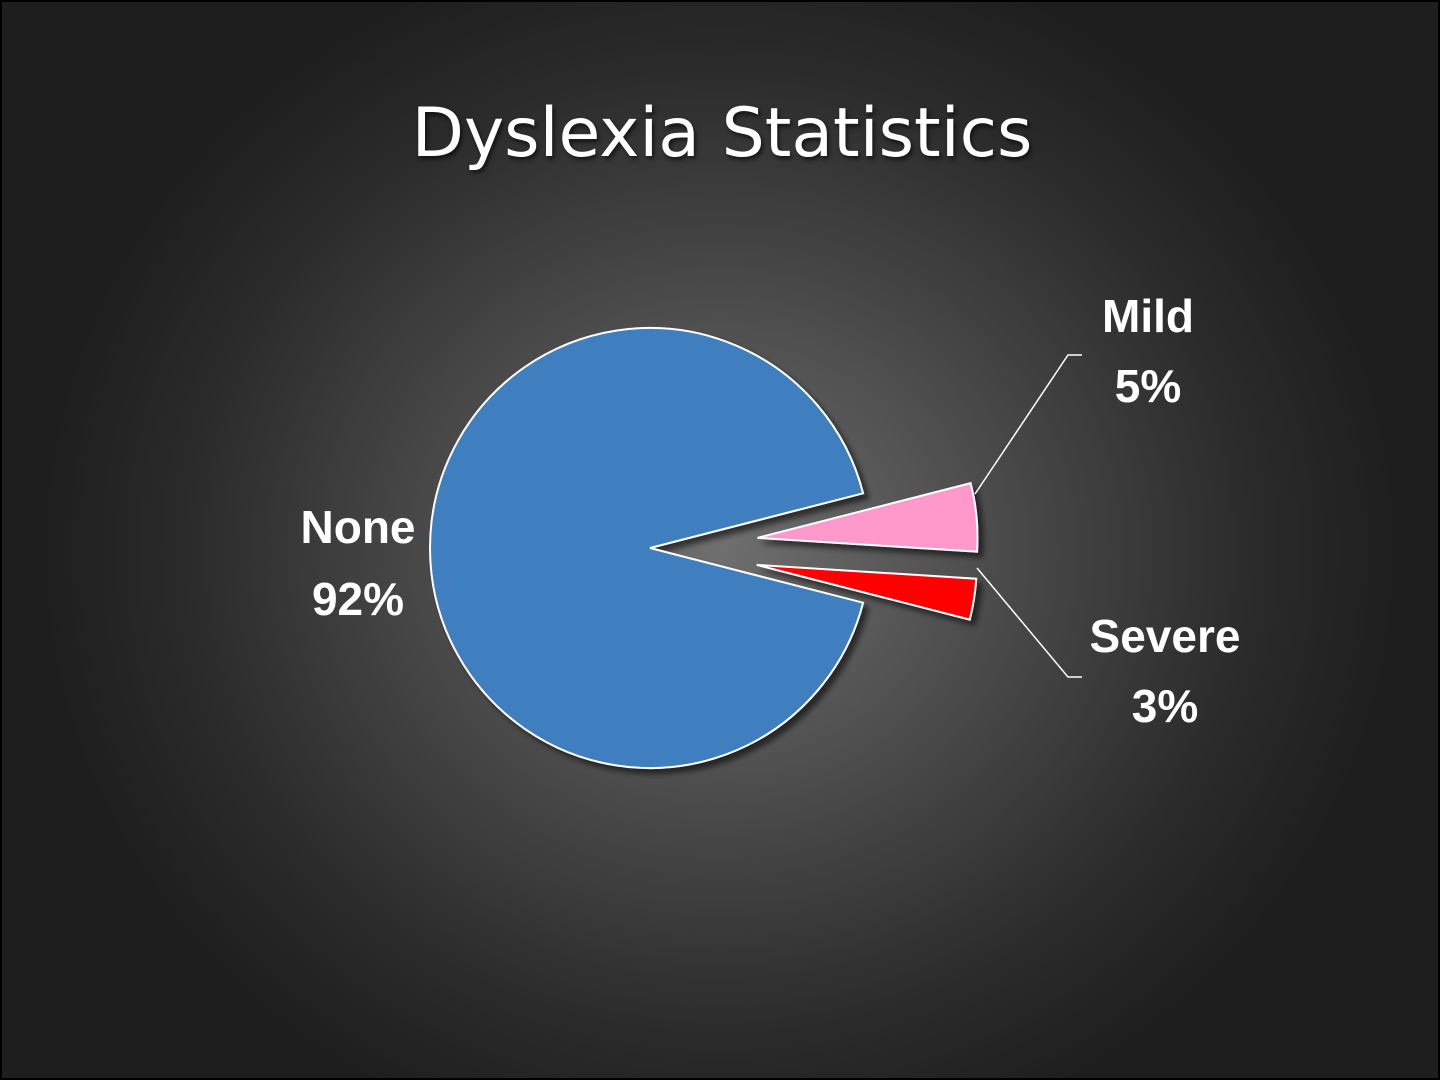 The height and width of the screenshot is (1080, 1440). Describe the element at coordinates (1165, 636) in the screenshot. I see `label-severe-name: Severe` at that location.